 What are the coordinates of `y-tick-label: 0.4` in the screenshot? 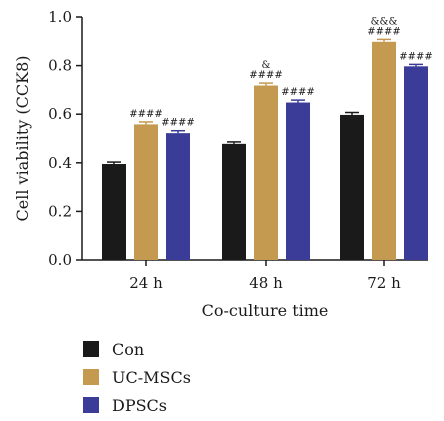 It's located at (60, 163).